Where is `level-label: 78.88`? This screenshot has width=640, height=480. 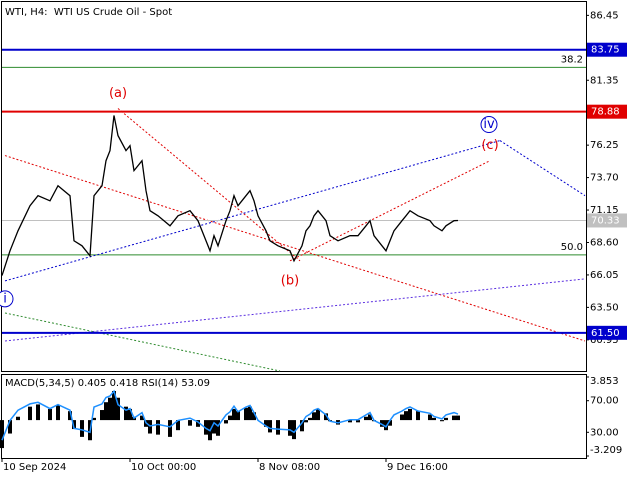
level-label: 78.88 is located at coordinates (605, 112).